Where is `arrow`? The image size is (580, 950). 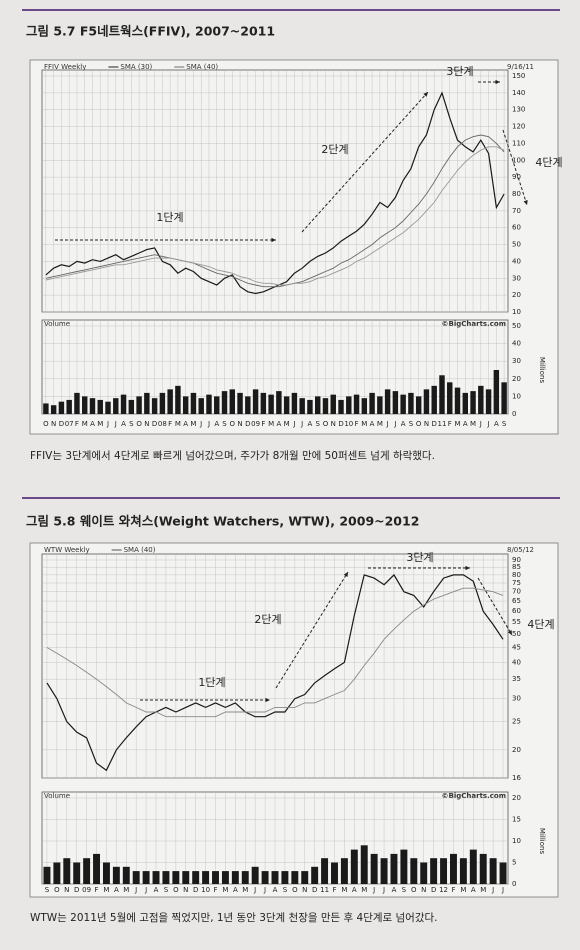
arrow is located at coordinates (495, 606).